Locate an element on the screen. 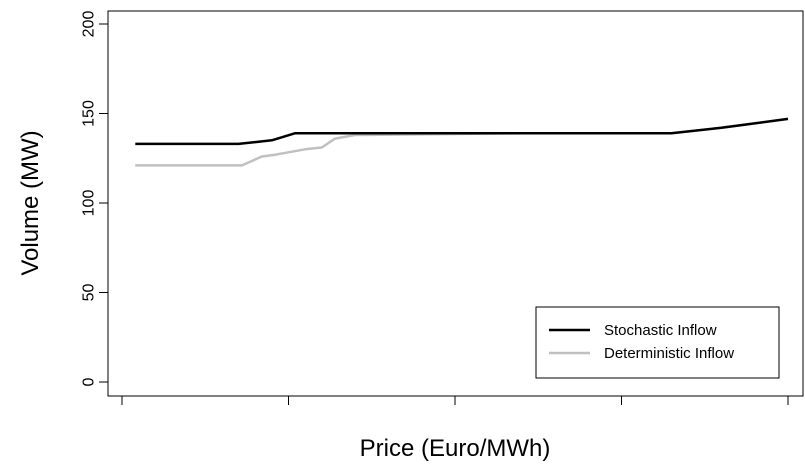 This screenshot has height=466, width=805. y-tick-label: 150 is located at coordinates (89, 113).